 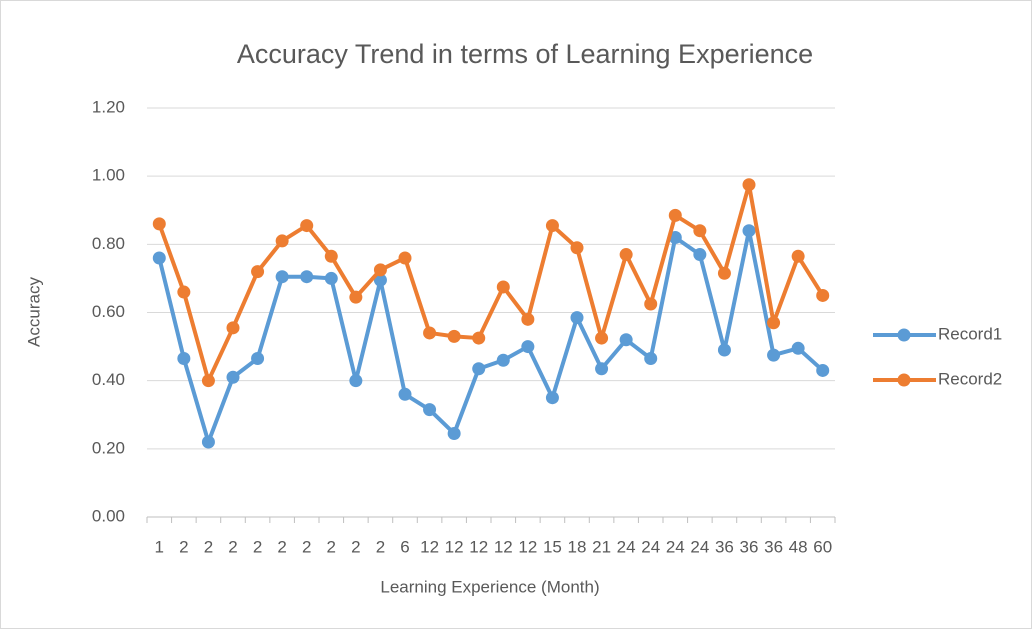 I want to click on y-axis-label: Accuracy, so click(x=33, y=312).